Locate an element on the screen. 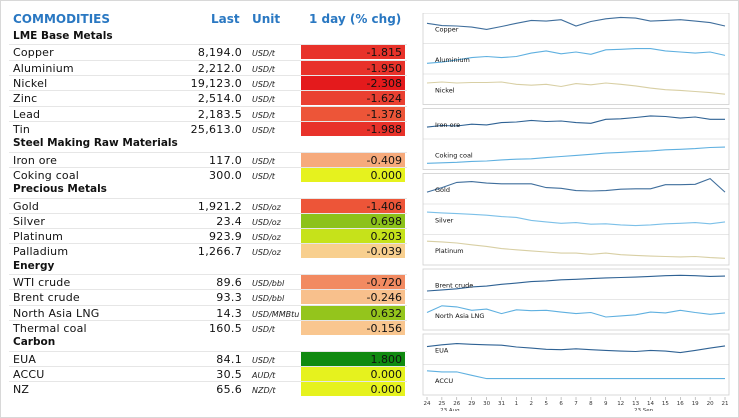  table-row: Brent crude 93.3 USD/bbl -0.246 is located at coordinates (208, 297).